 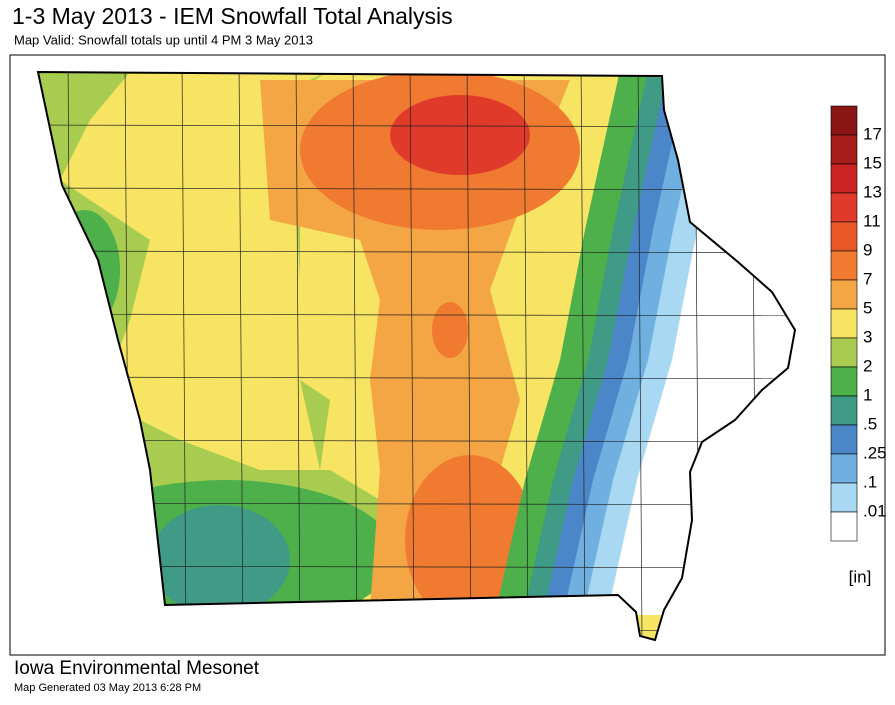 What do you see at coordinates (872, 191) in the screenshot?
I see `legend-label: 13` at bounding box center [872, 191].